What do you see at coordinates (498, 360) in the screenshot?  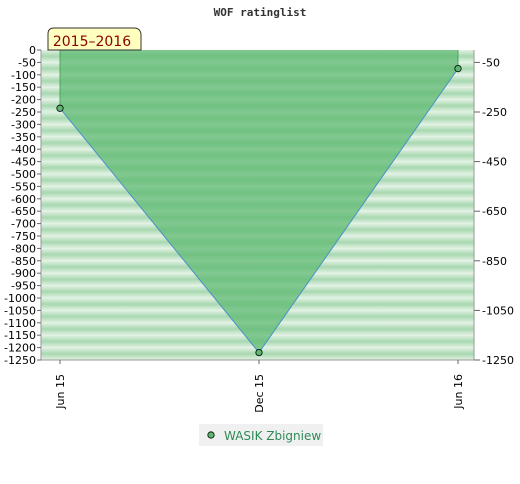 I see `right-tick-label: -1250` at bounding box center [498, 360].